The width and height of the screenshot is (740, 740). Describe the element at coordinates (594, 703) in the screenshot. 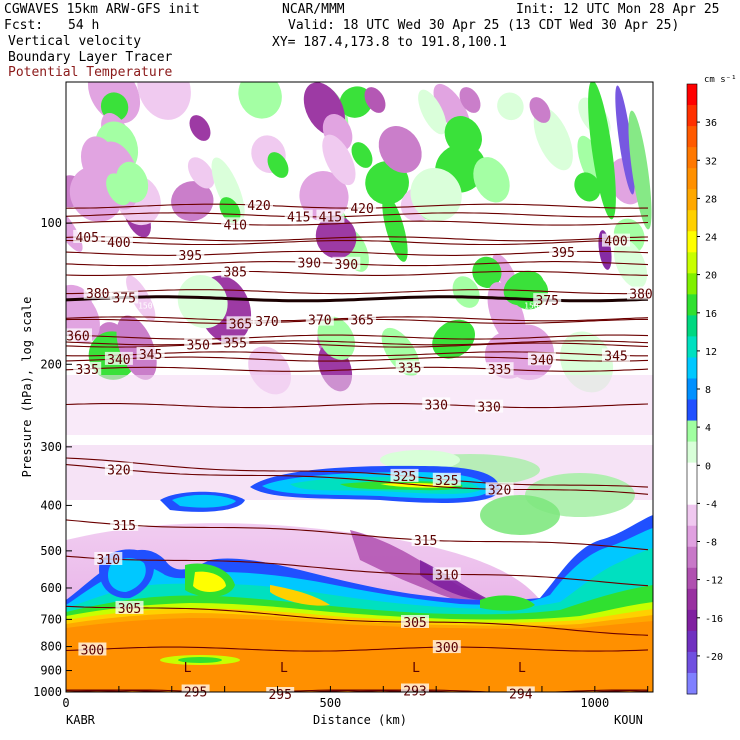

I see `x-tick-label: 1000` at that location.